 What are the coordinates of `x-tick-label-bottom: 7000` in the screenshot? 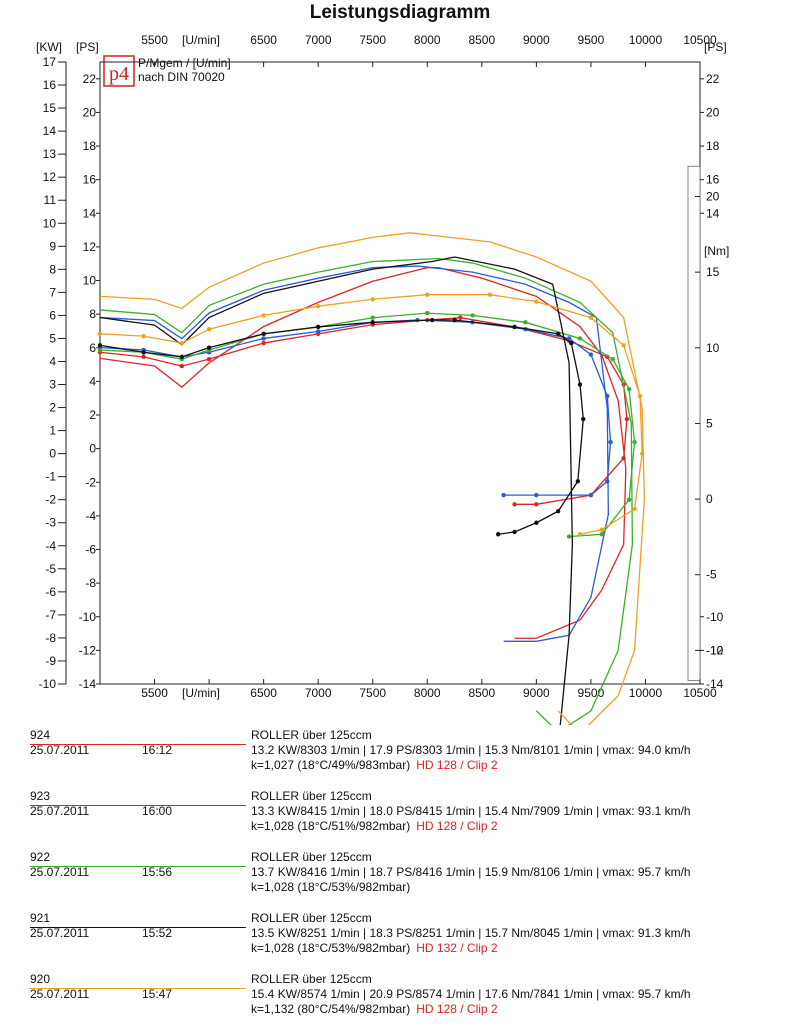 It's located at (318, 693).